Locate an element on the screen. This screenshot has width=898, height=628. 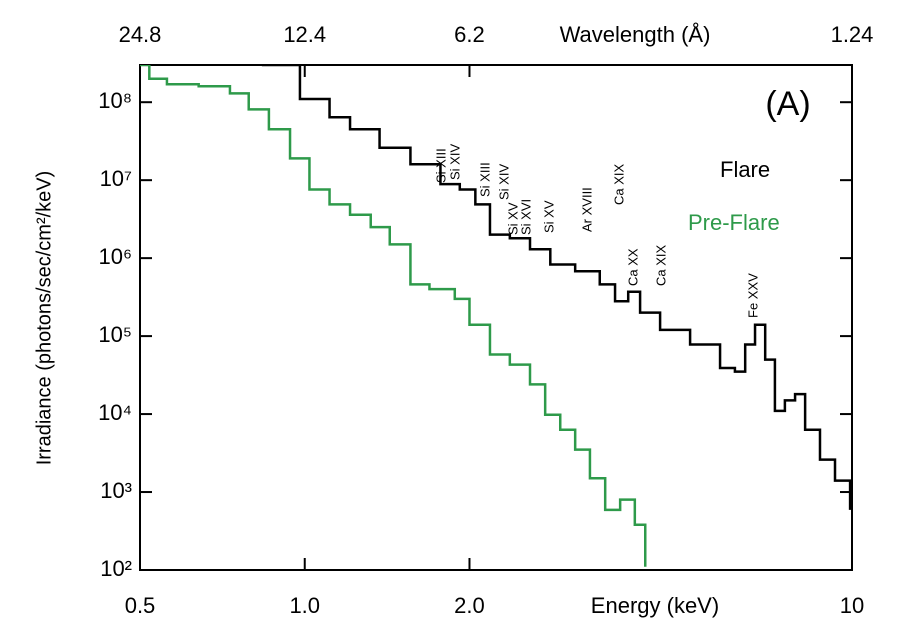
x2-tick-label: 1.24 is located at coordinates (852, 34).